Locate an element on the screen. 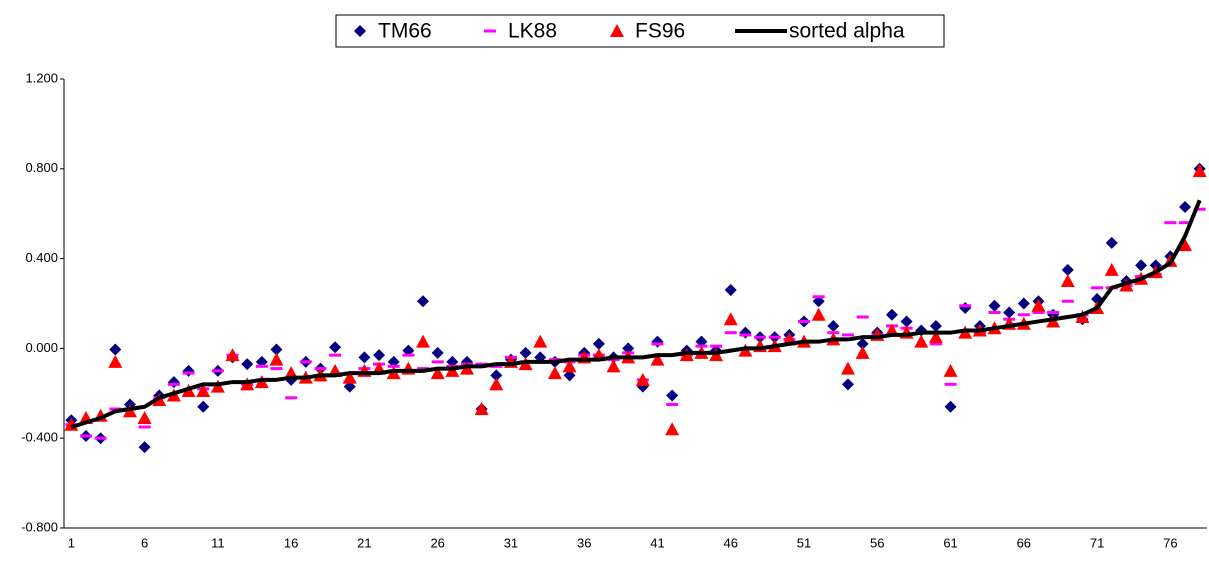  y-tick-label: -0.800 is located at coordinates (39, 526).